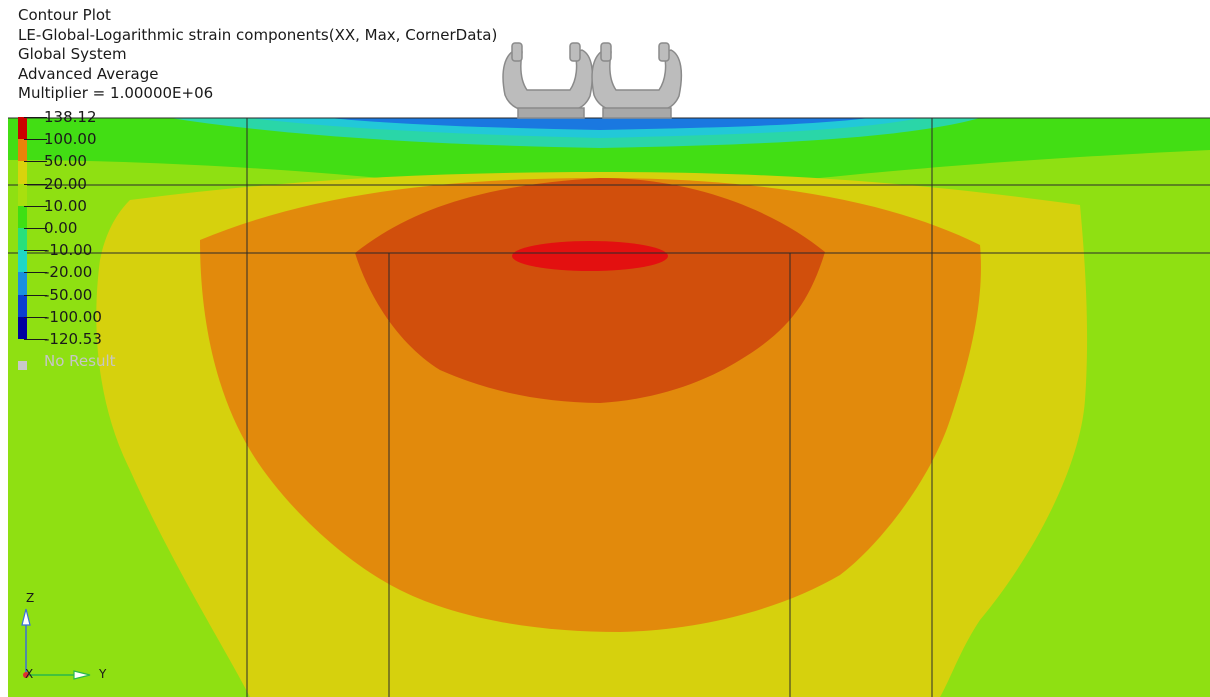  I want to click on legend-level-label: -50.00, so click(68, 294).